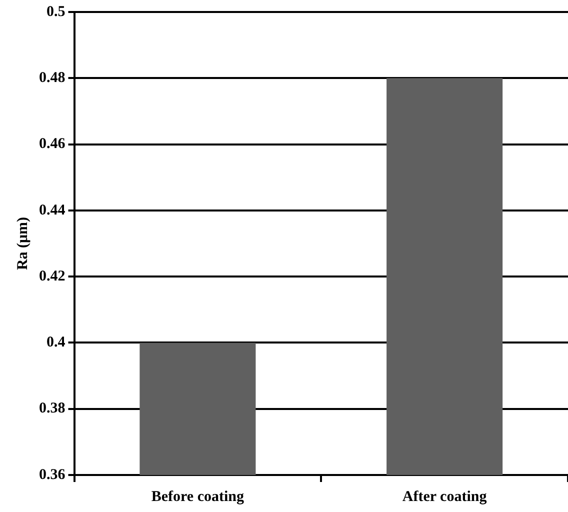 Image resolution: width=568 pixels, height=512 pixels. I want to click on y-tick-label: 0.5, so click(56, 12).